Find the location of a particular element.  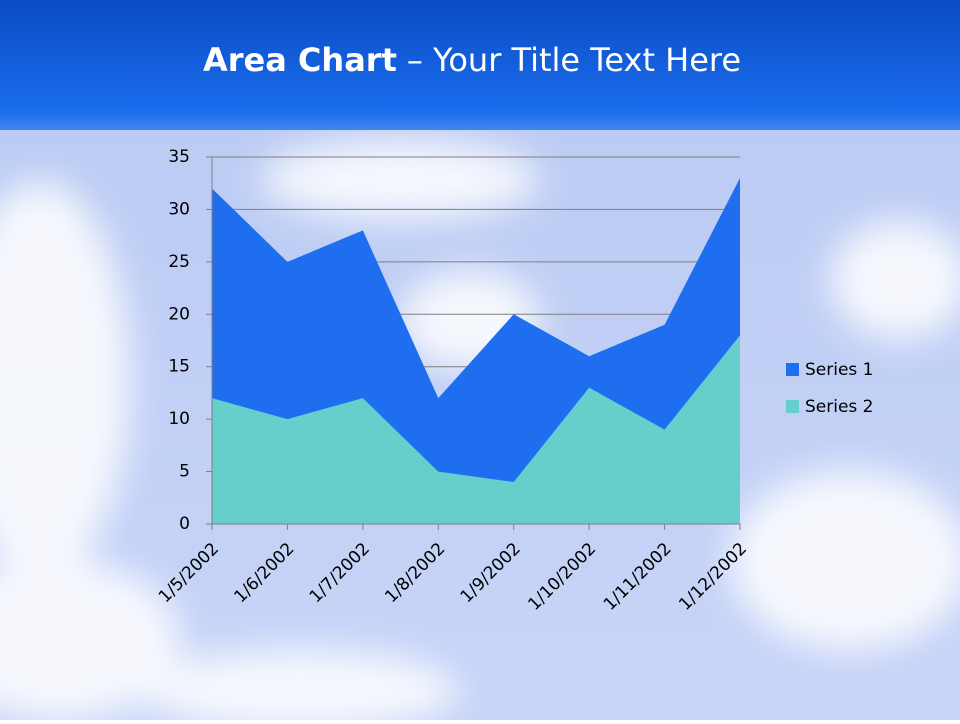

slide-title: Area Chart – Your Title Text Here is located at coordinates (472, 60).